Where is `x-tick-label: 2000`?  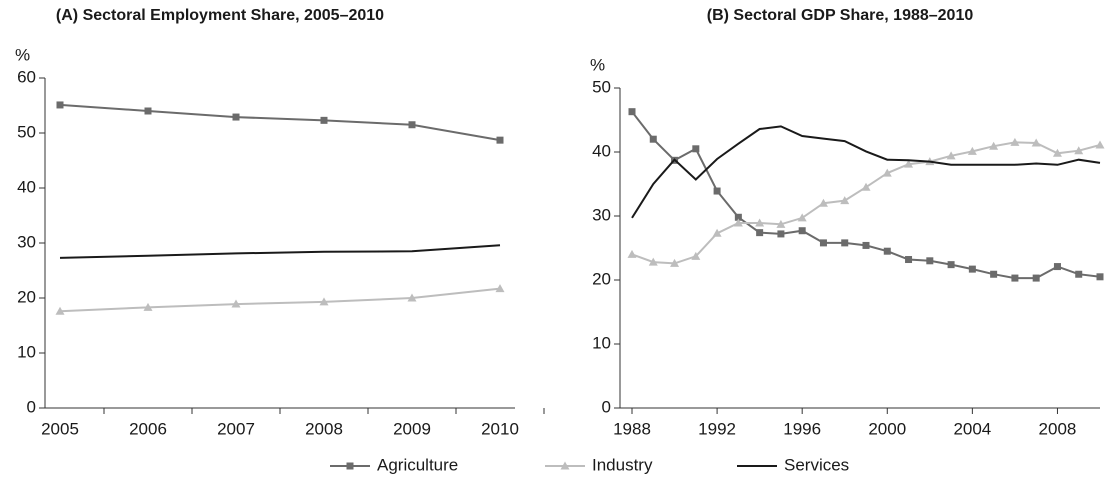 x-tick-label: 2000 is located at coordinates (887, 428).